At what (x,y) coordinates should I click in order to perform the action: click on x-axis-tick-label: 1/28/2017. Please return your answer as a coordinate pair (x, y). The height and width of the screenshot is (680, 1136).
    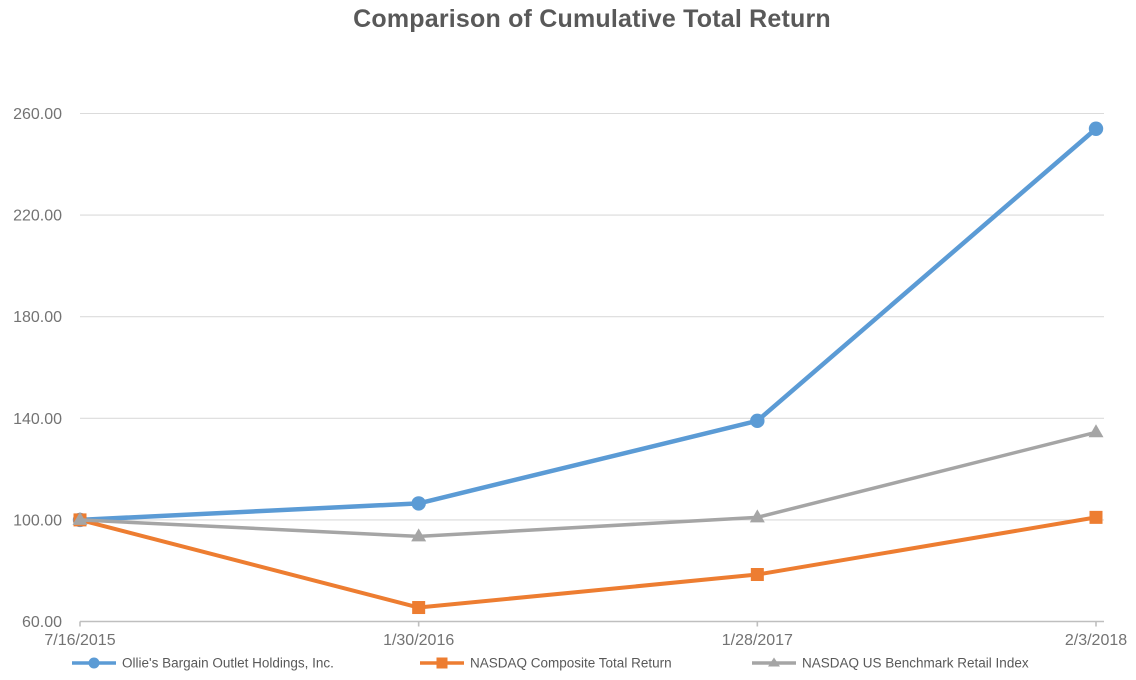
    Looking at the image, I should click on (757, 640).